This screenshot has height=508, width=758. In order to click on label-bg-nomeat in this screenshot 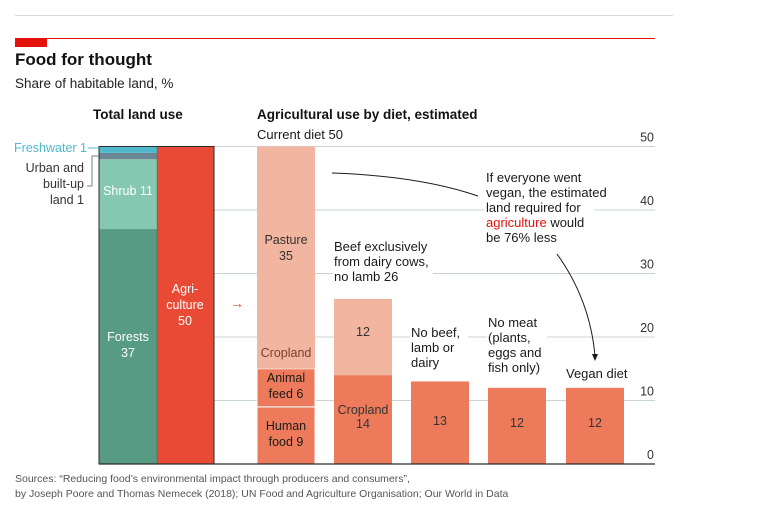, I will do `click(517, 345)`.